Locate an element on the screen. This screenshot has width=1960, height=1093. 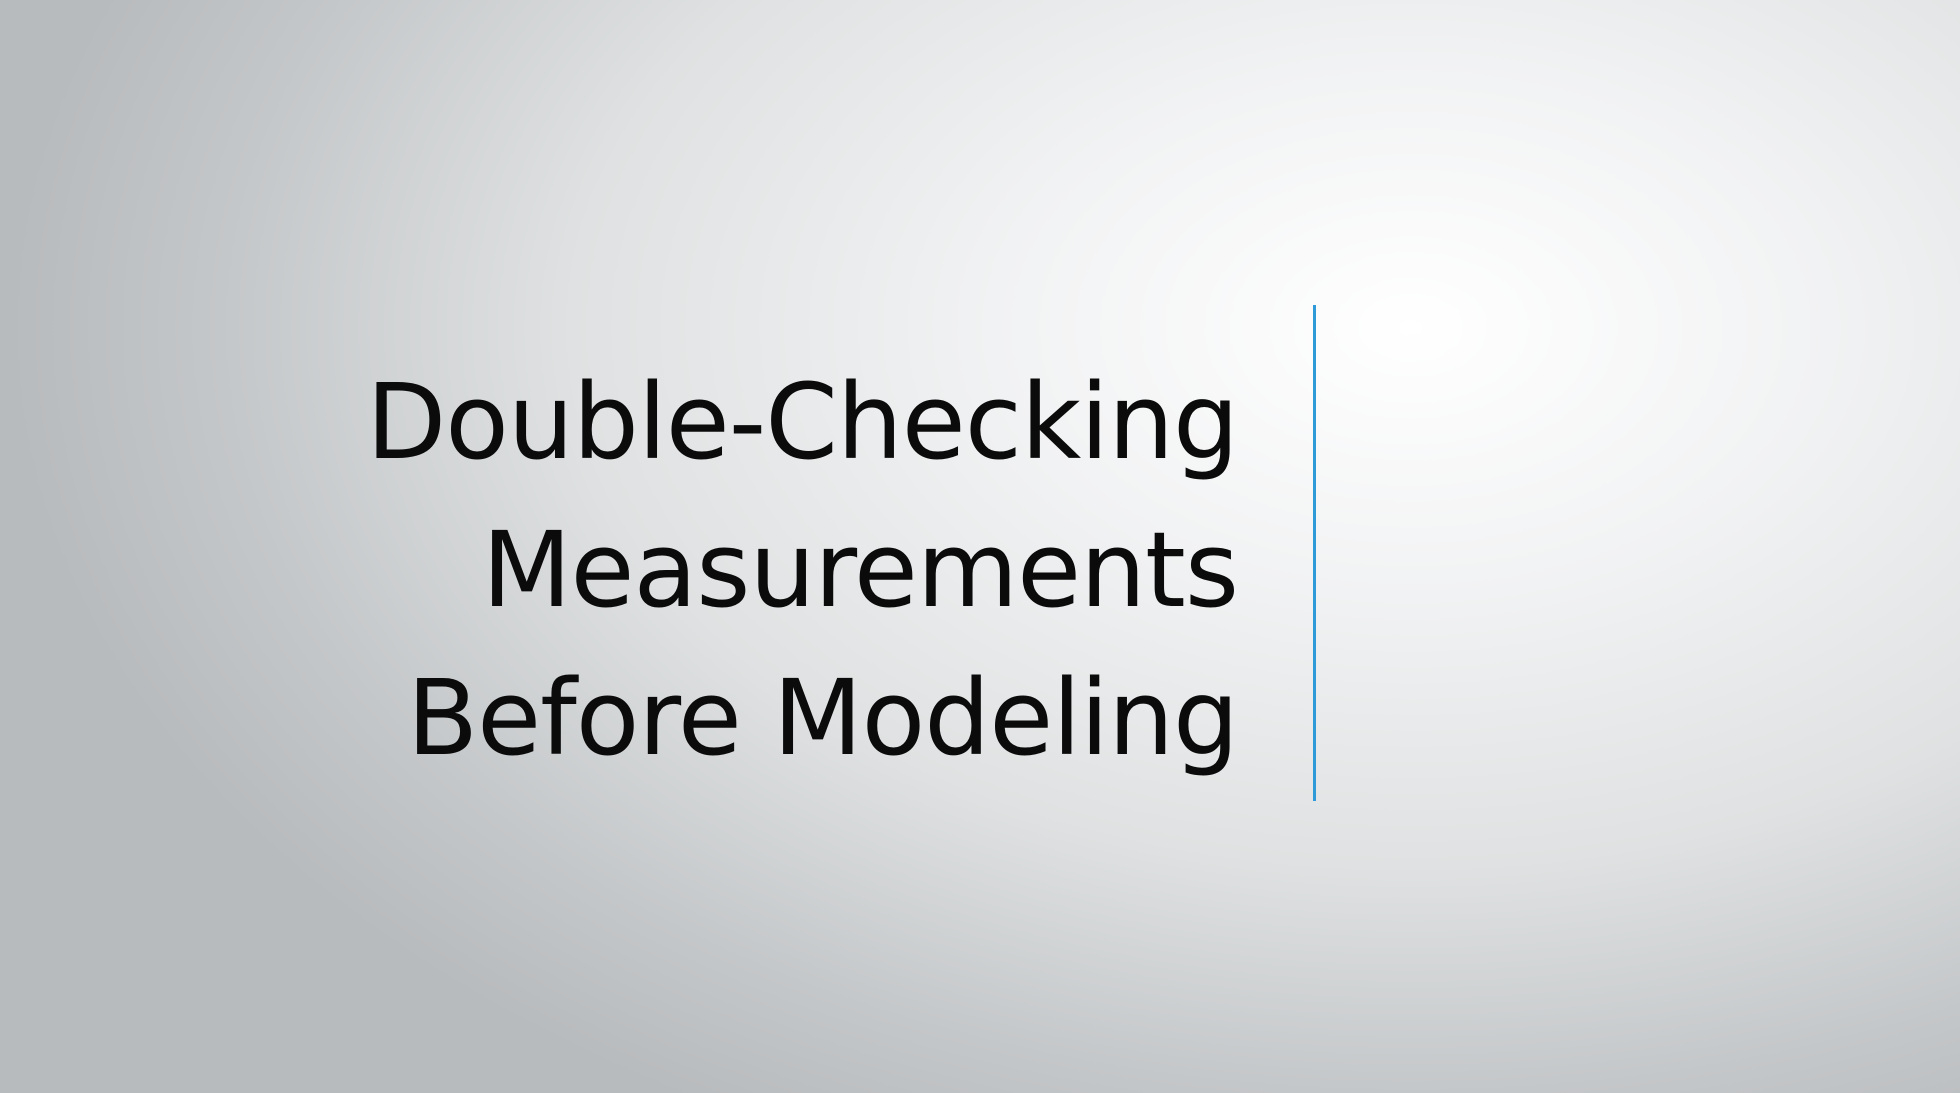
accent-divider is located at coordinates (1314, 553).